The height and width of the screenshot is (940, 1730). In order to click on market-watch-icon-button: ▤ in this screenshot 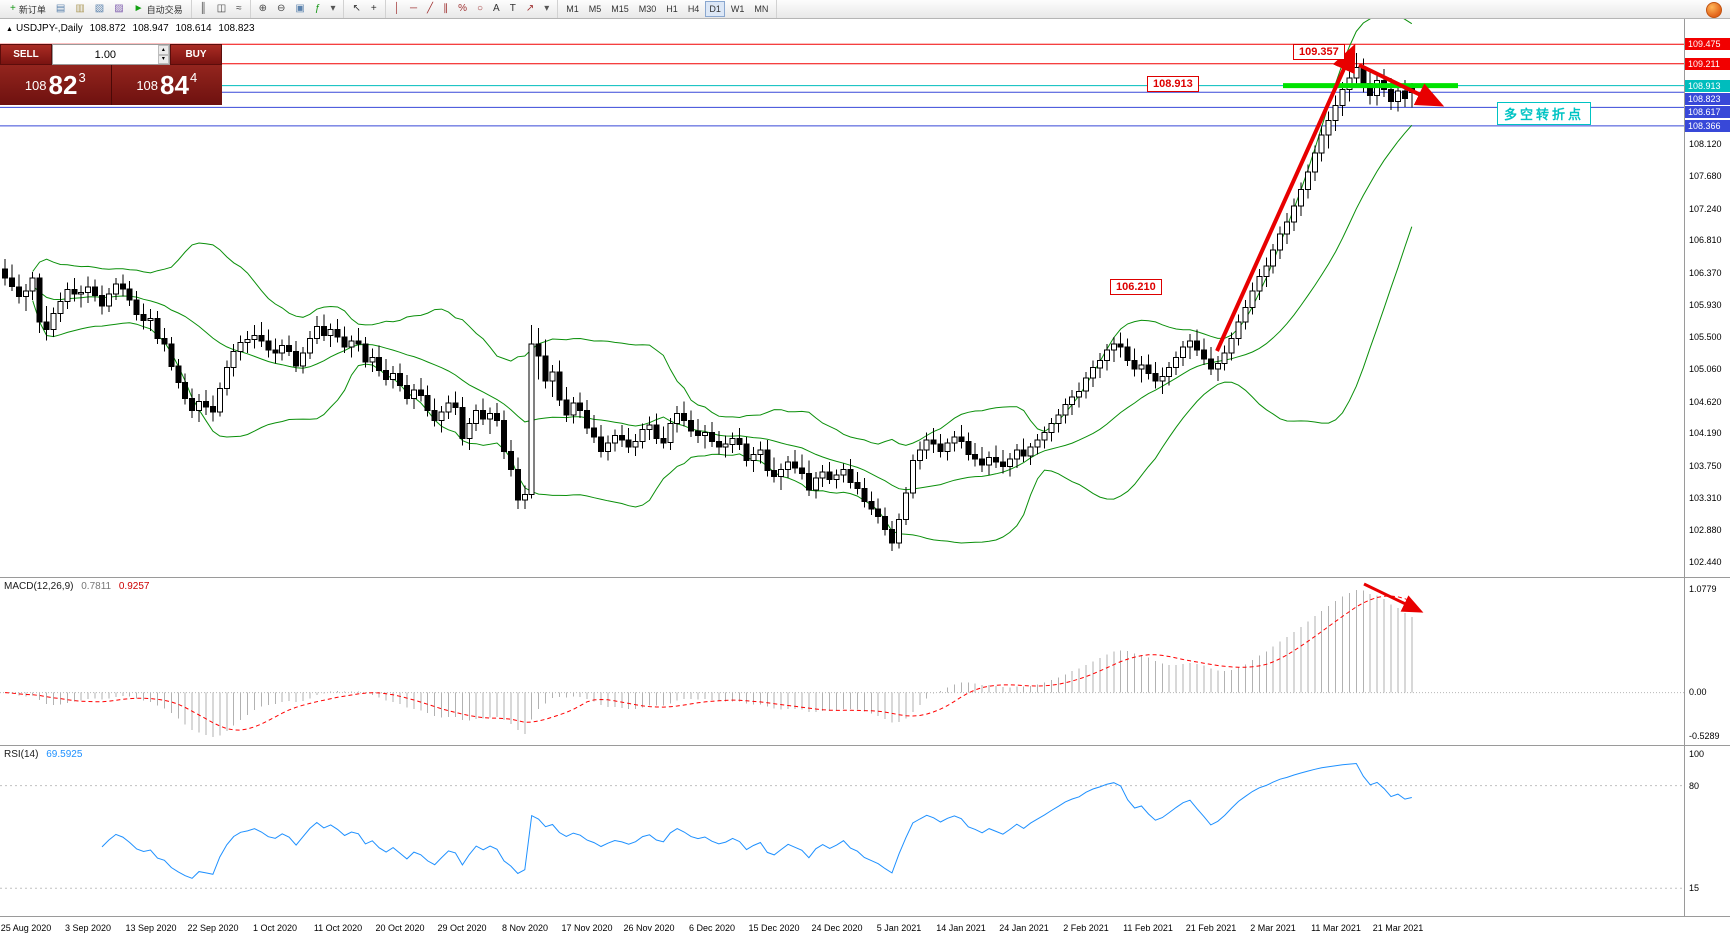, I will do `click(60, 9)`.